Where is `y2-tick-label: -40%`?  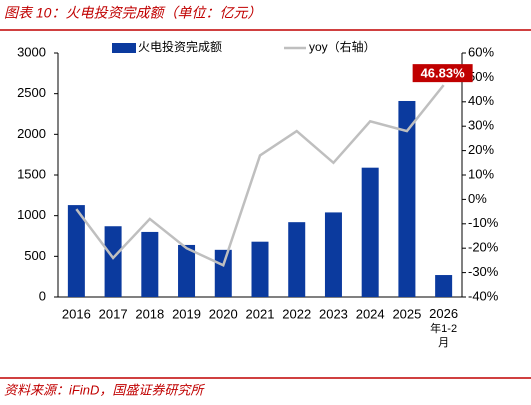
y2-tick-label: -40% is located at coordinates (483, 295).